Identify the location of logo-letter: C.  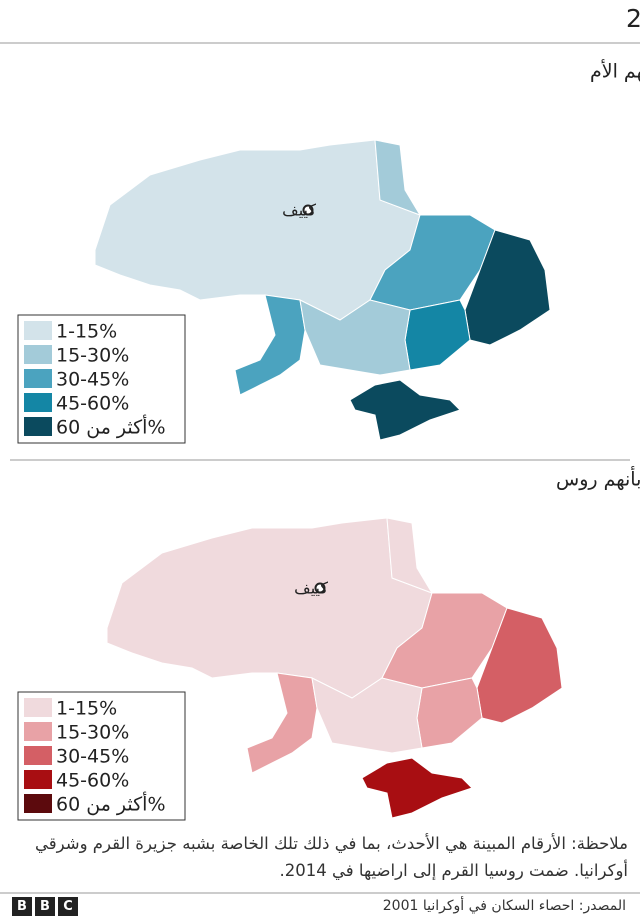
(68, 906).